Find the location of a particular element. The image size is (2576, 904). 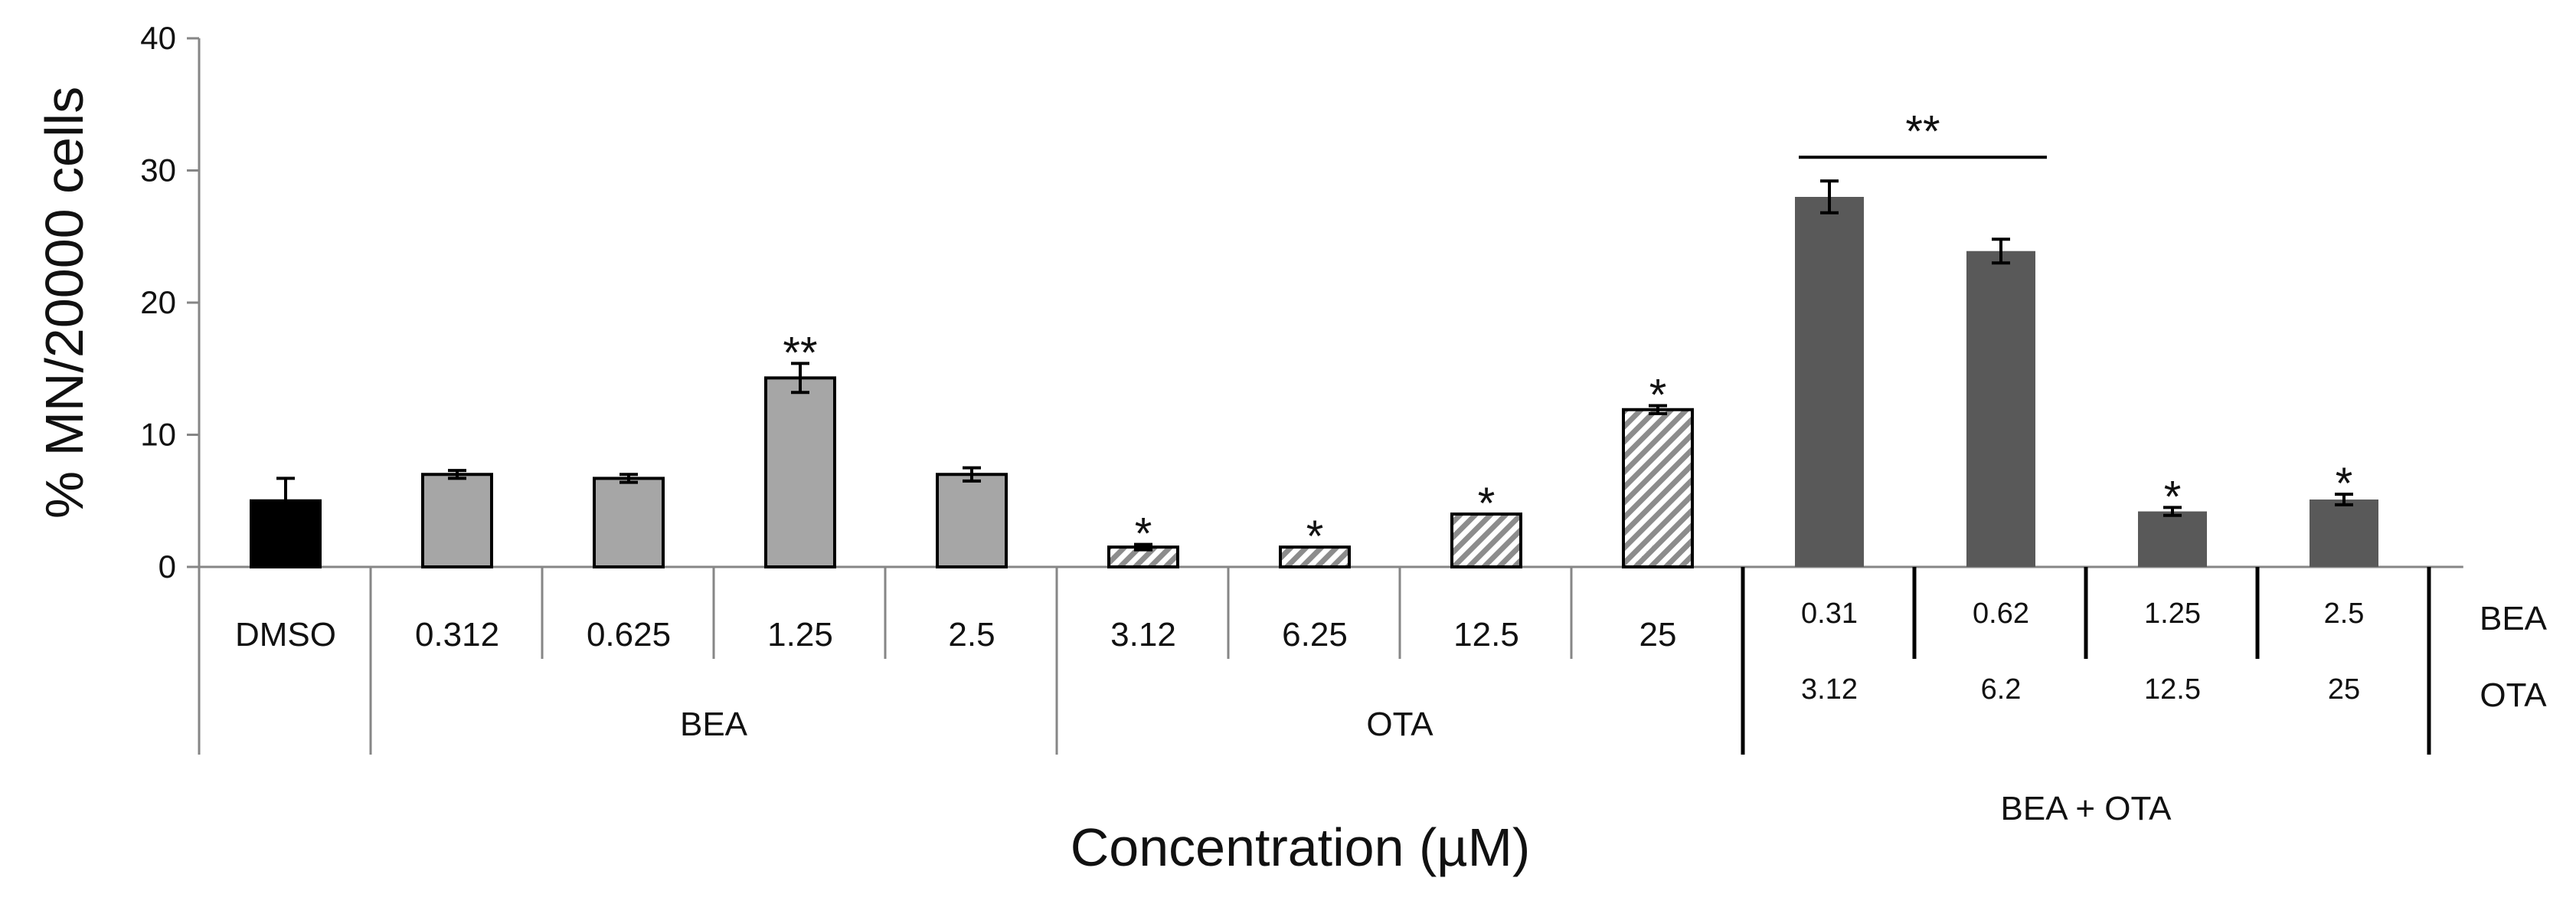

y-tick-label: 20 is located at coordinates (158, 302).